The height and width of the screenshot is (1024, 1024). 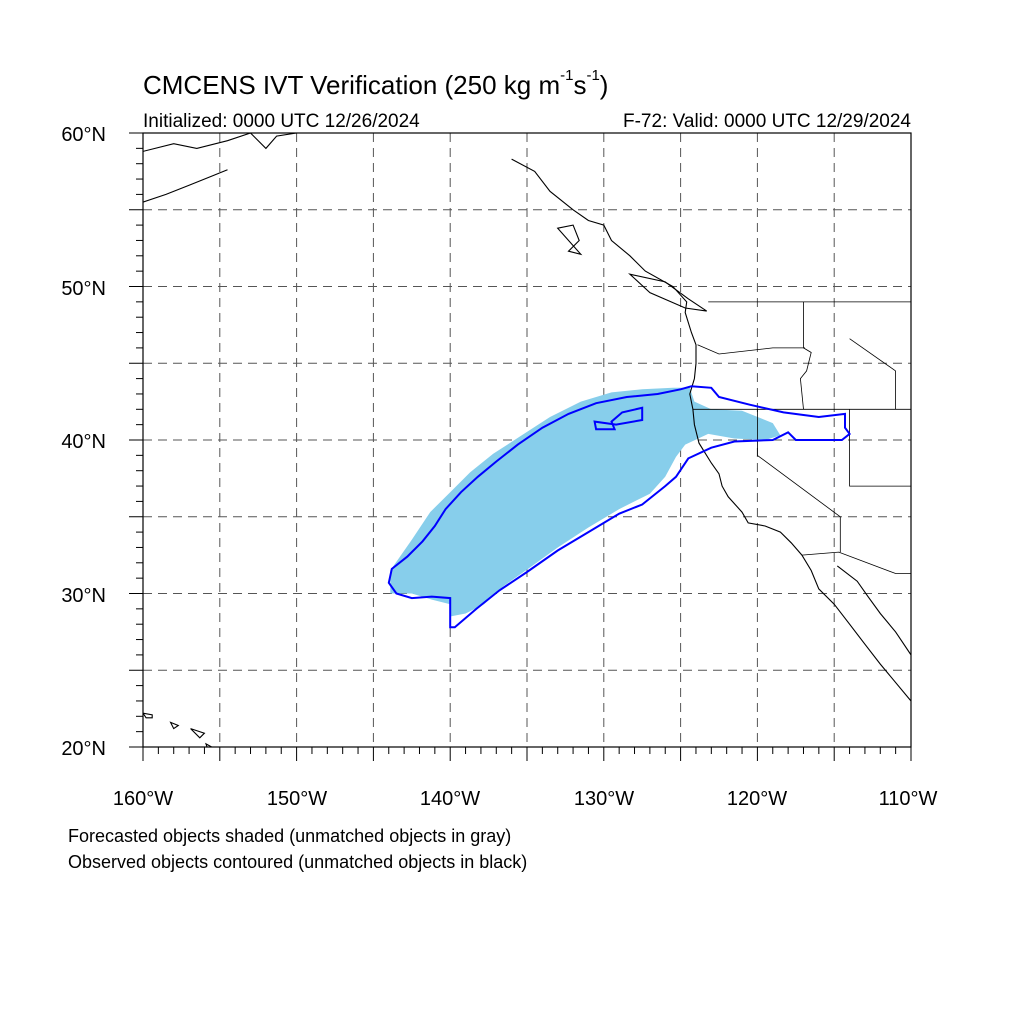 What do you see at coordinates (873, 610) in the screenshot?
I see `gulf-of-california-line` at bounding box center [873, 610].